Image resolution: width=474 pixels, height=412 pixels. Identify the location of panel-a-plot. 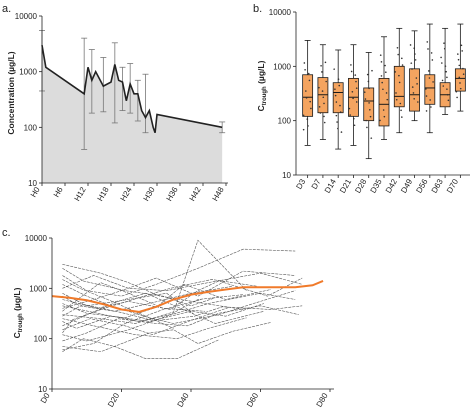
(132, 106).